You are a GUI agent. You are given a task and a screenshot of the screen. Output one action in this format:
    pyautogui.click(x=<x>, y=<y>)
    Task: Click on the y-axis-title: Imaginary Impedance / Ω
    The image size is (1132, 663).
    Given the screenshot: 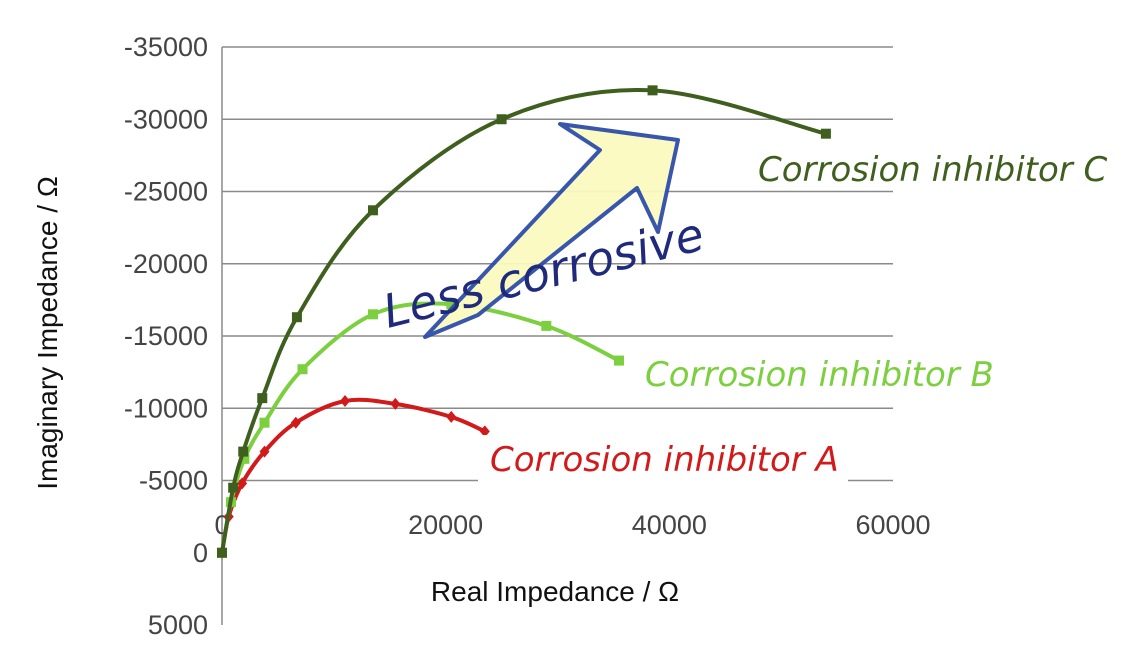 What is the action you would take?
    pyautogui.click(x=47, y=333)
    